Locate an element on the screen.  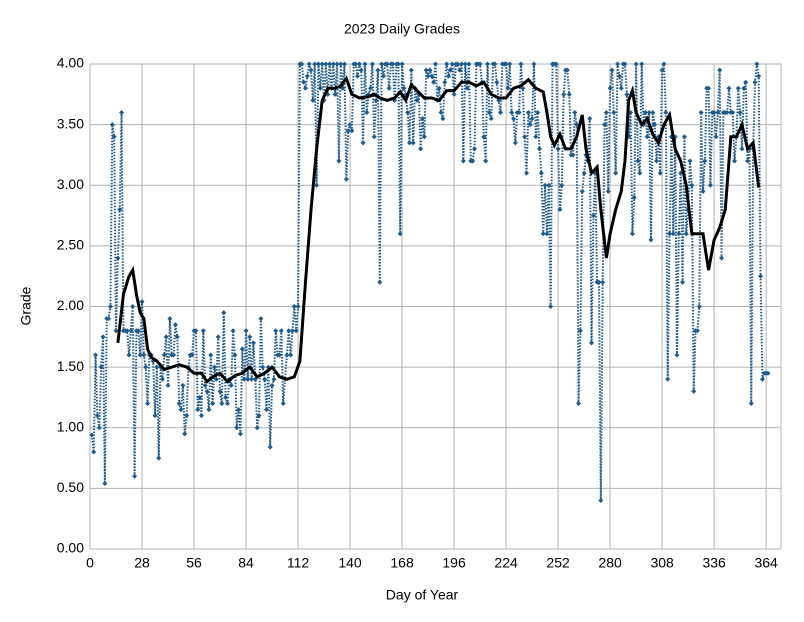
x-tick-label: 0 is located at coordinates (90, 563).